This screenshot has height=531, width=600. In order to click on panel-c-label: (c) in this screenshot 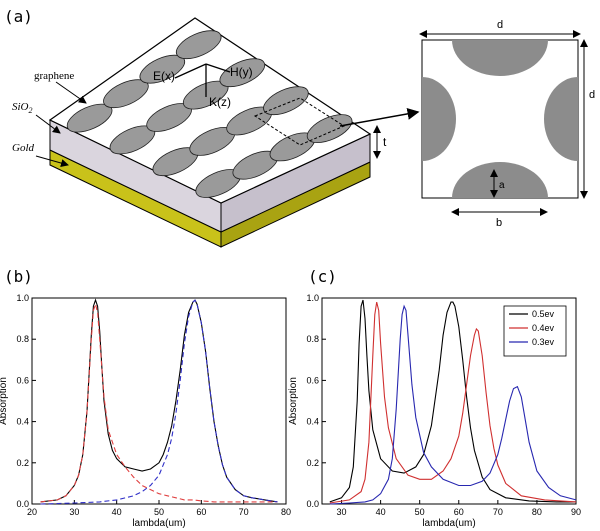, I will do `click(322, 276)`.